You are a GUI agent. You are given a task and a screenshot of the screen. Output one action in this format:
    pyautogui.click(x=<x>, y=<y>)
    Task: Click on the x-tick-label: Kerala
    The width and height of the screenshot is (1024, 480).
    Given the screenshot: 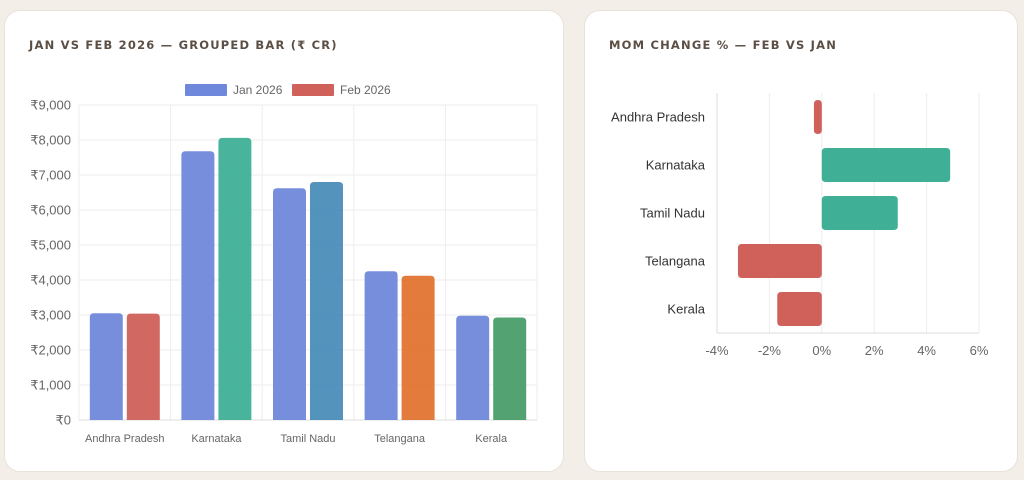 What is the action you would take?
    pyautogui.click(x=491, y=439)
    